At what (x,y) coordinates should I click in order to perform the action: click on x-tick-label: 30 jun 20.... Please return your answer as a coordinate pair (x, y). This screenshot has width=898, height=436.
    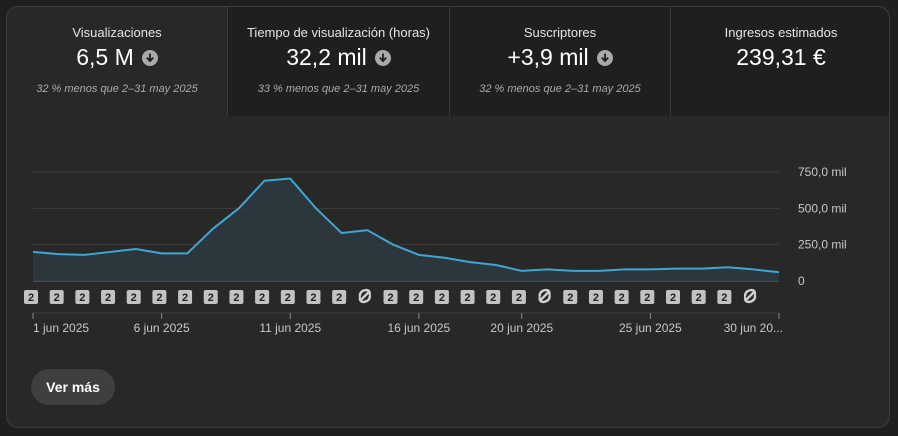
    Looking at the image, I should click on (753, 328).